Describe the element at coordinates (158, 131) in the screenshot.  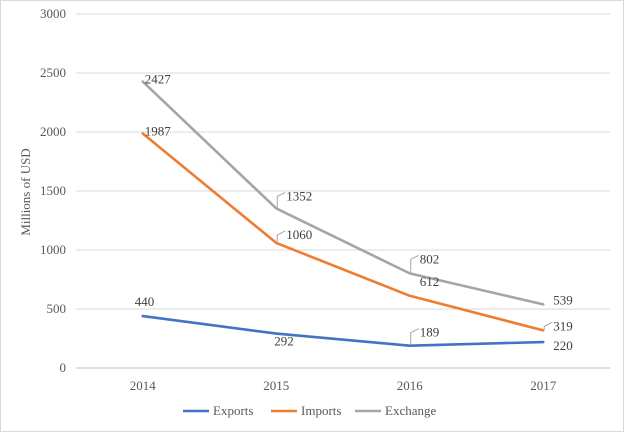
I see `data-label-imports: 1987` at that location.